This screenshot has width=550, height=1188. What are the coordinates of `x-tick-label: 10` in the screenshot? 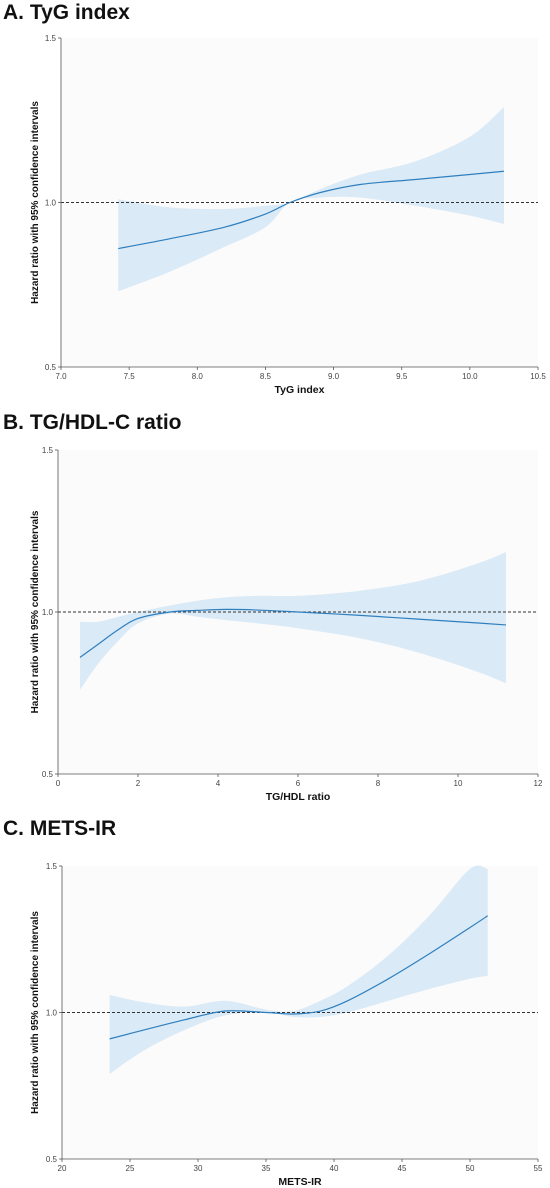 It's located at (458, 783).